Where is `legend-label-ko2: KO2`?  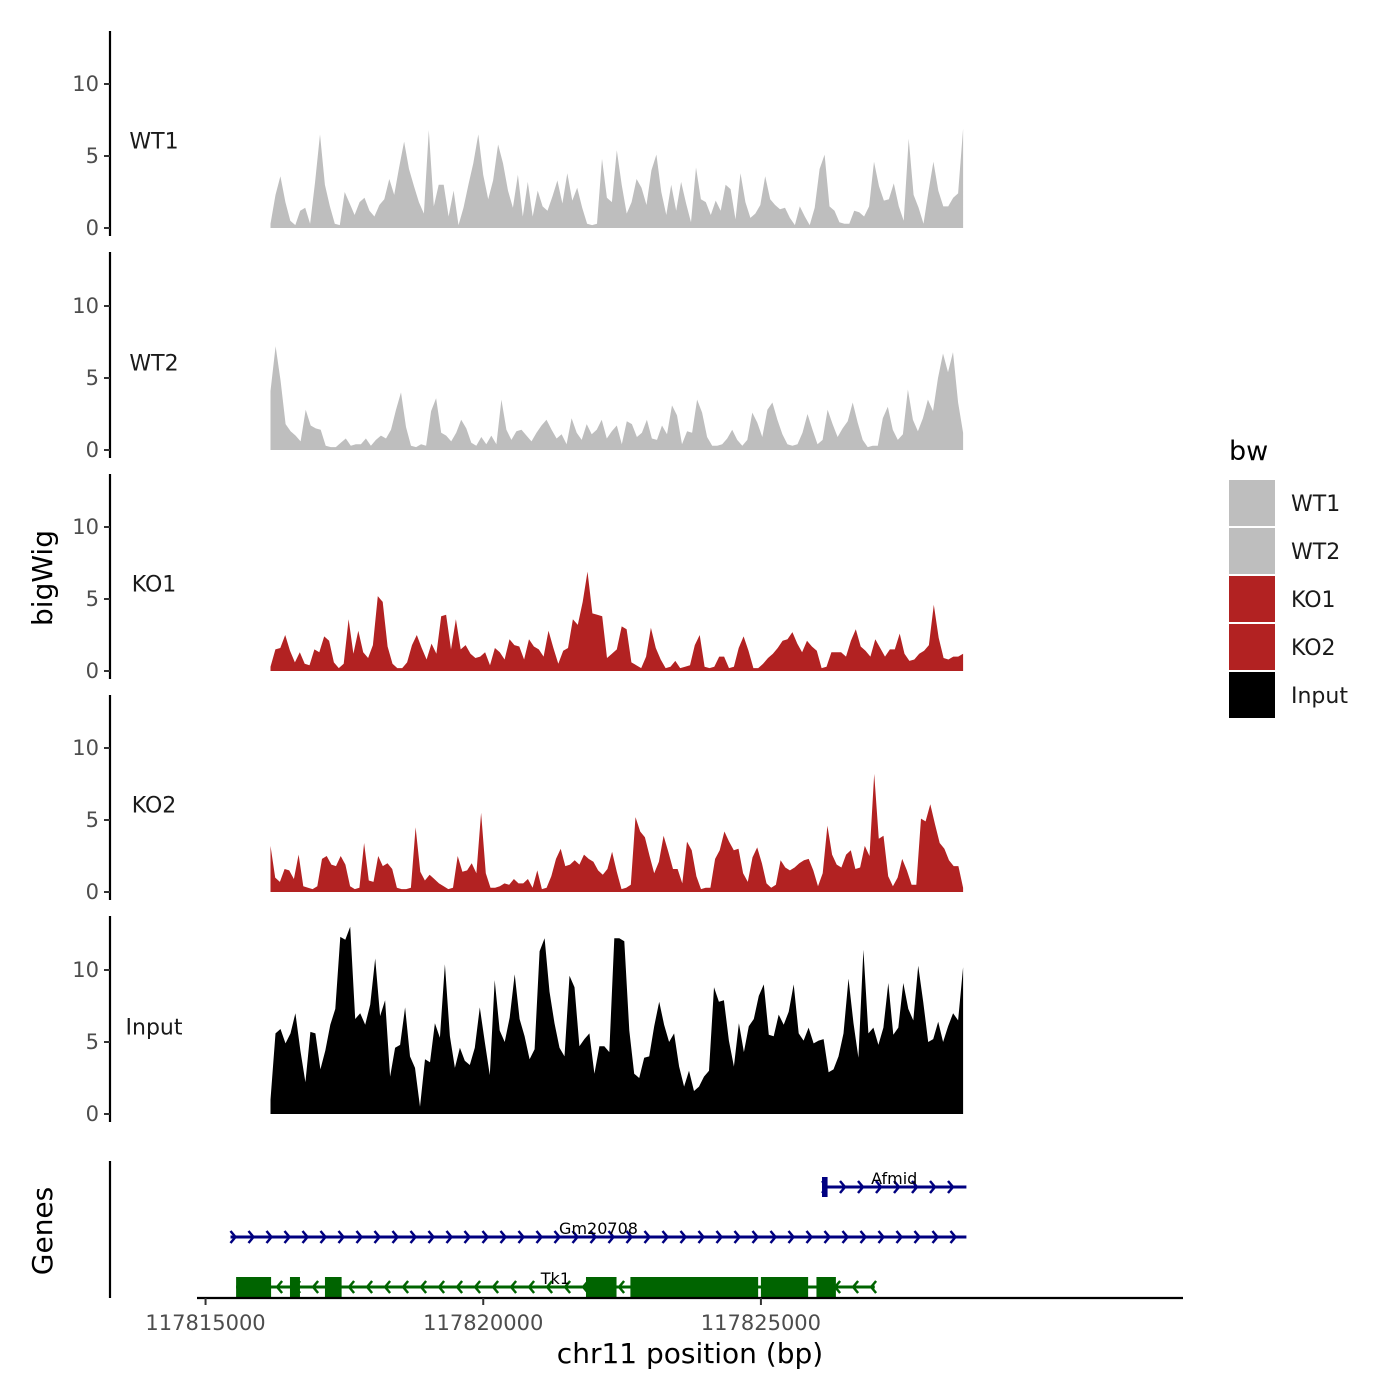
legend-label-ko2: KO2 is located at coordinates (1313, 648).